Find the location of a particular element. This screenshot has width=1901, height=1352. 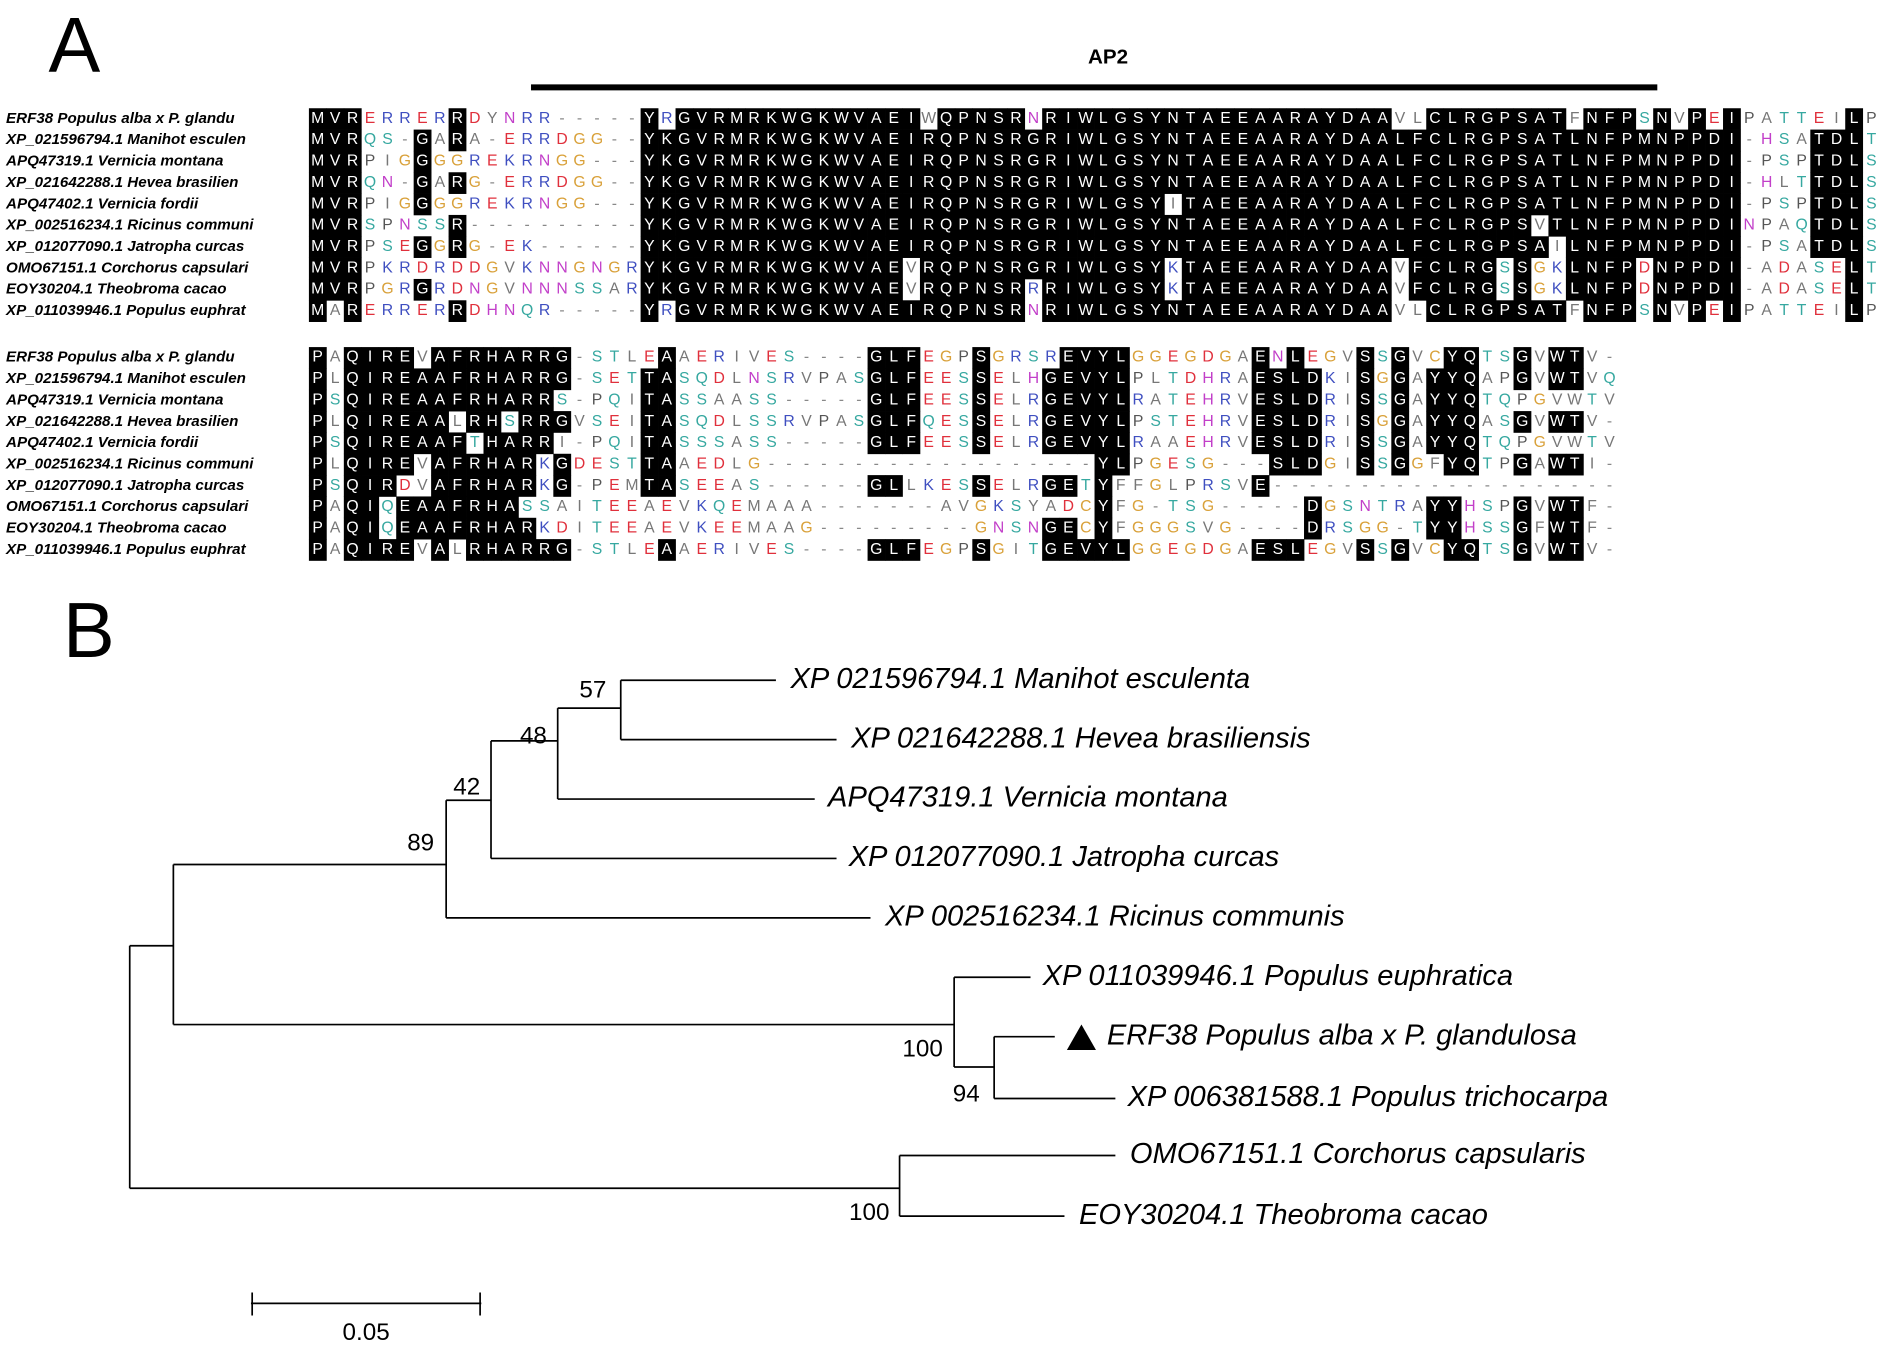

leaf-label: XP 012077090.1 Jatropha curcas is located at coordinates (1064, 857).